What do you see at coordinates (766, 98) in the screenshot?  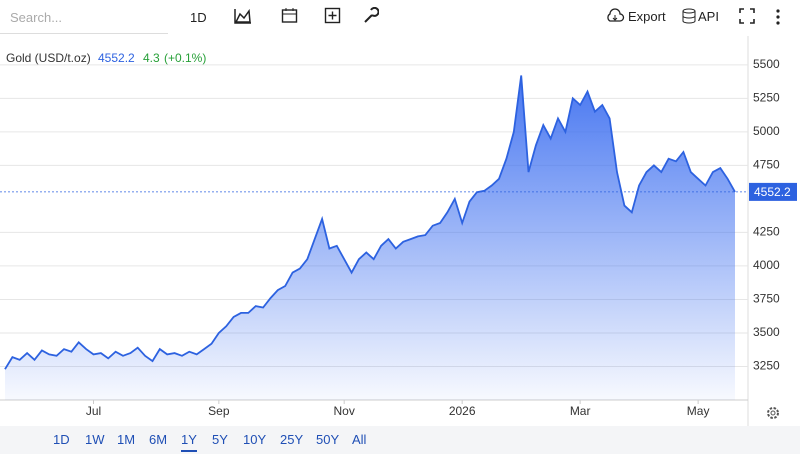 I see `y-tick-label: 5250` at bounding box center [766, 98].